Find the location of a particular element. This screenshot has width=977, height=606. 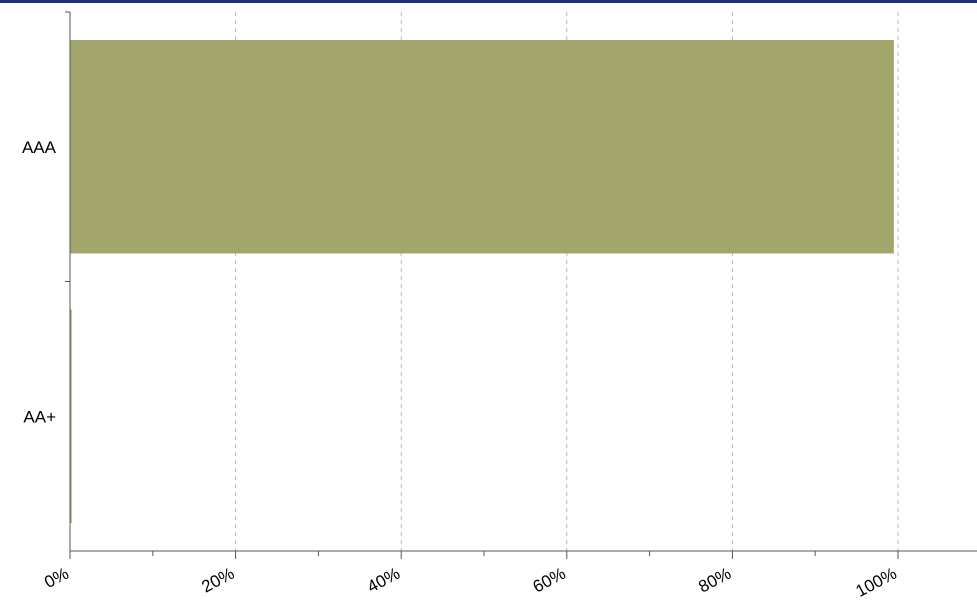

top-rule is located at coordinates (488, 1).